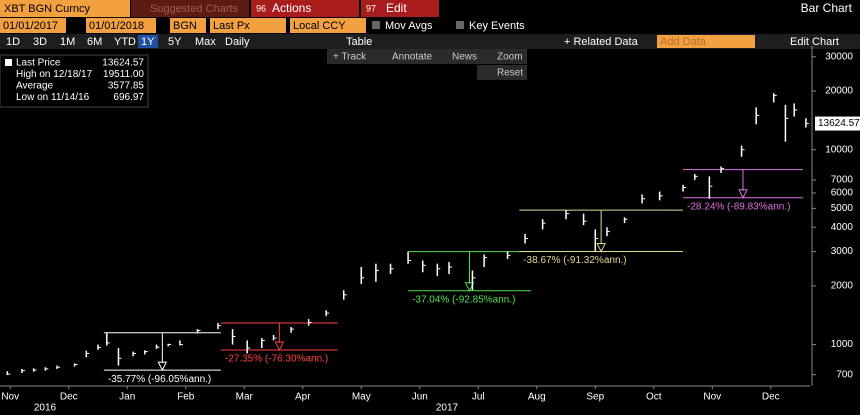 Image resolution: width=860 pixels, height=415 pixels. I want to click on legend-value: 696.97, so click(128, 97).